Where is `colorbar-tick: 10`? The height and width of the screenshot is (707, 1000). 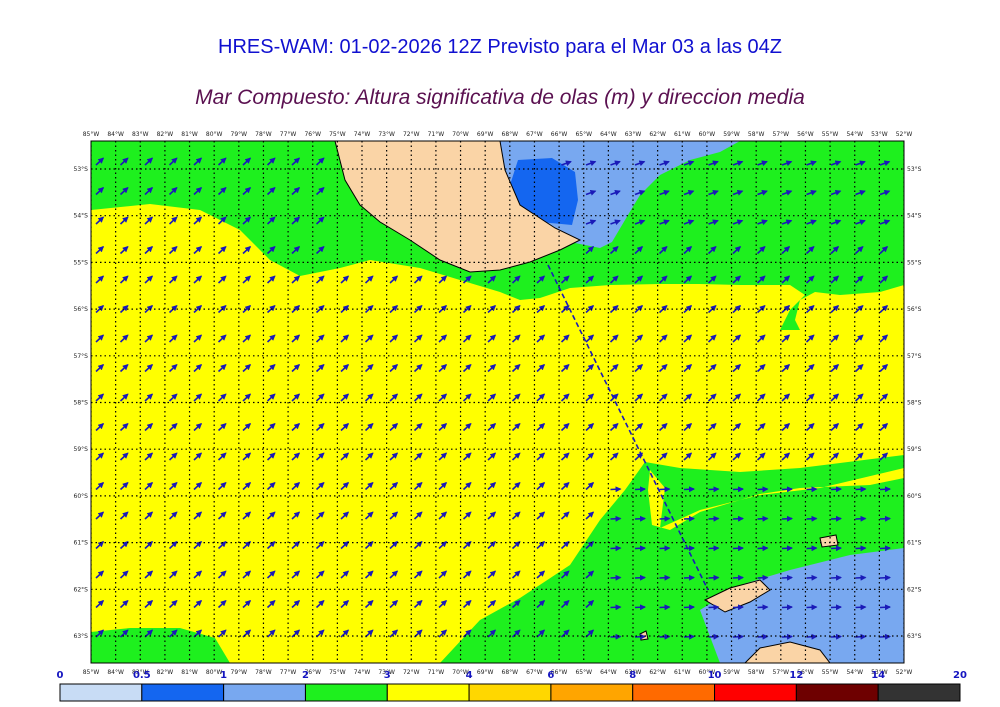 colorbar-tick: 10 is located at coordinates (715, 675).